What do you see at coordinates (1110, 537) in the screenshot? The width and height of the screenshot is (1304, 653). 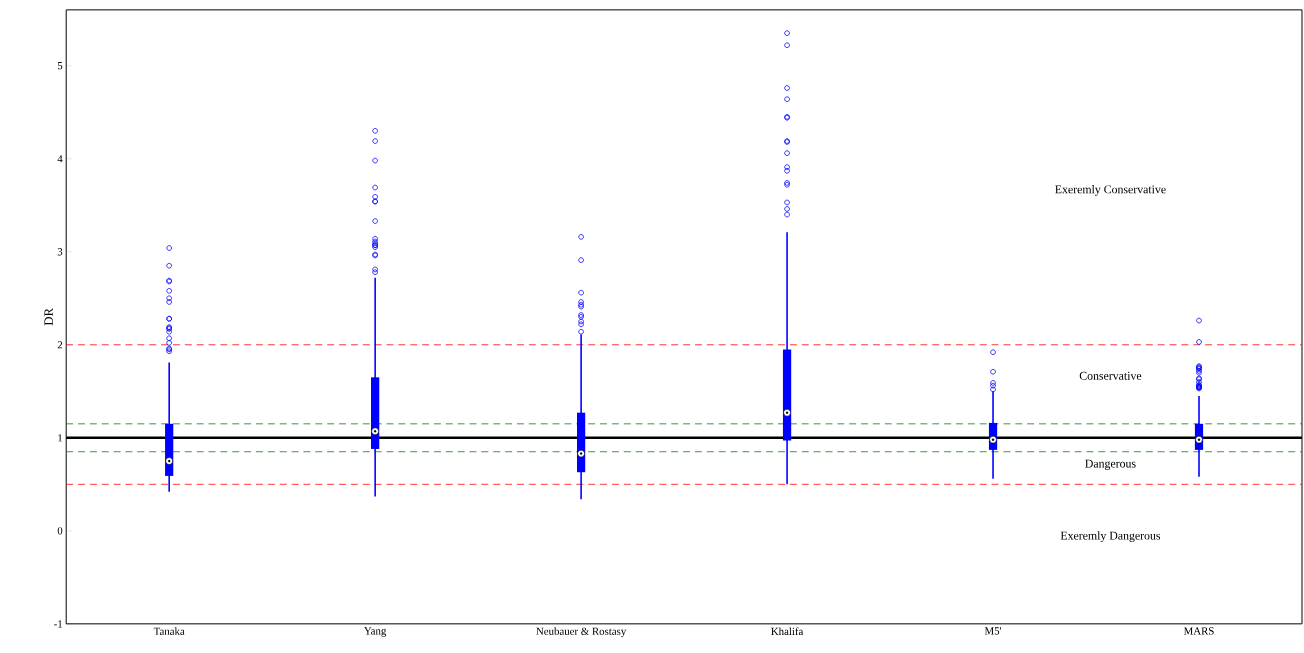 I see `annotation: Exeremly Dangerous` at bounding box center [1110, 537].